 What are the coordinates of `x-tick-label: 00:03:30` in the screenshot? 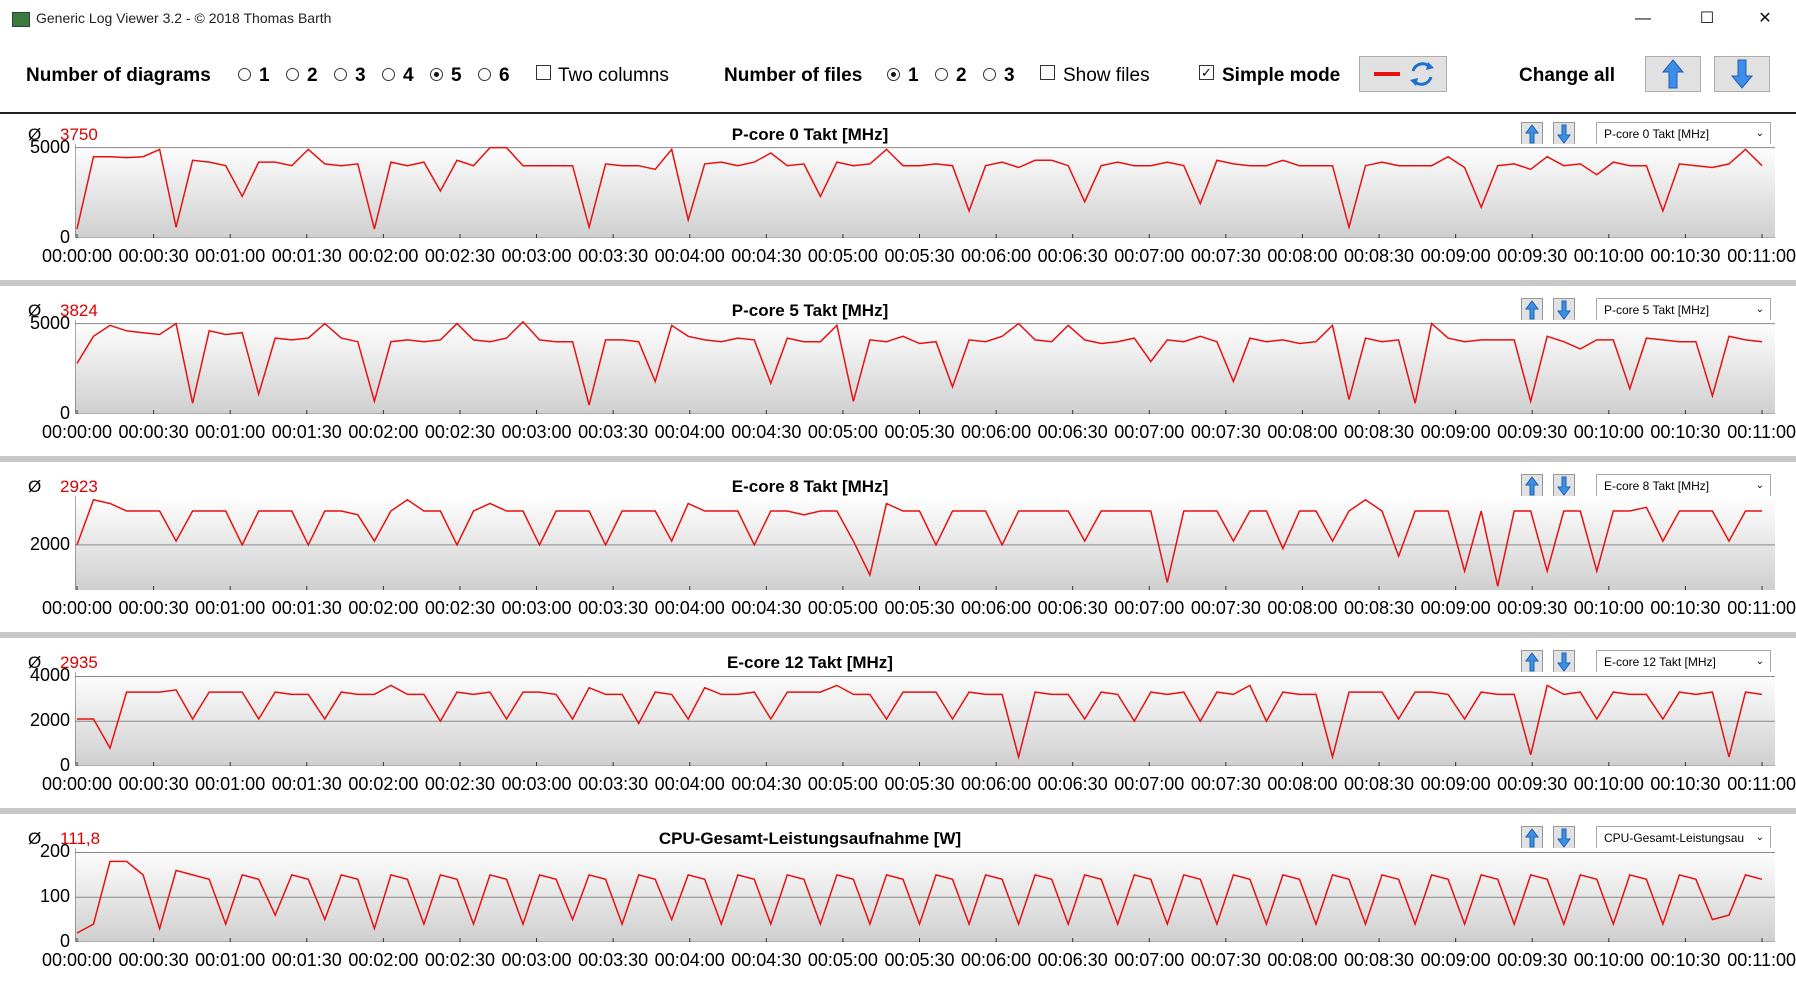 It's located at (613, 960).